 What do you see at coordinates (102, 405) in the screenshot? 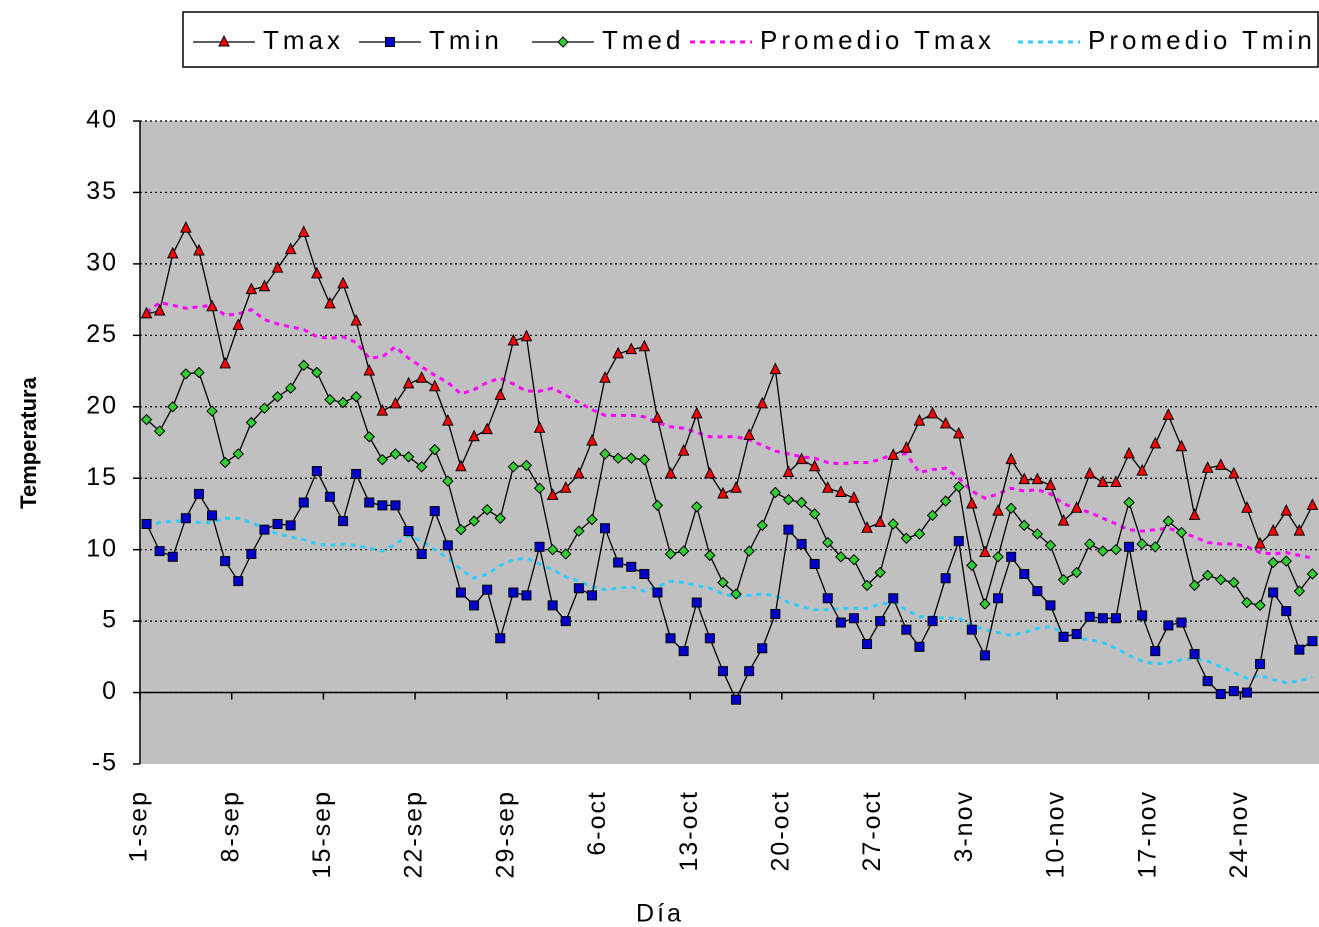
I see `y-tick-label: 20` at bounding box center [102, 405].